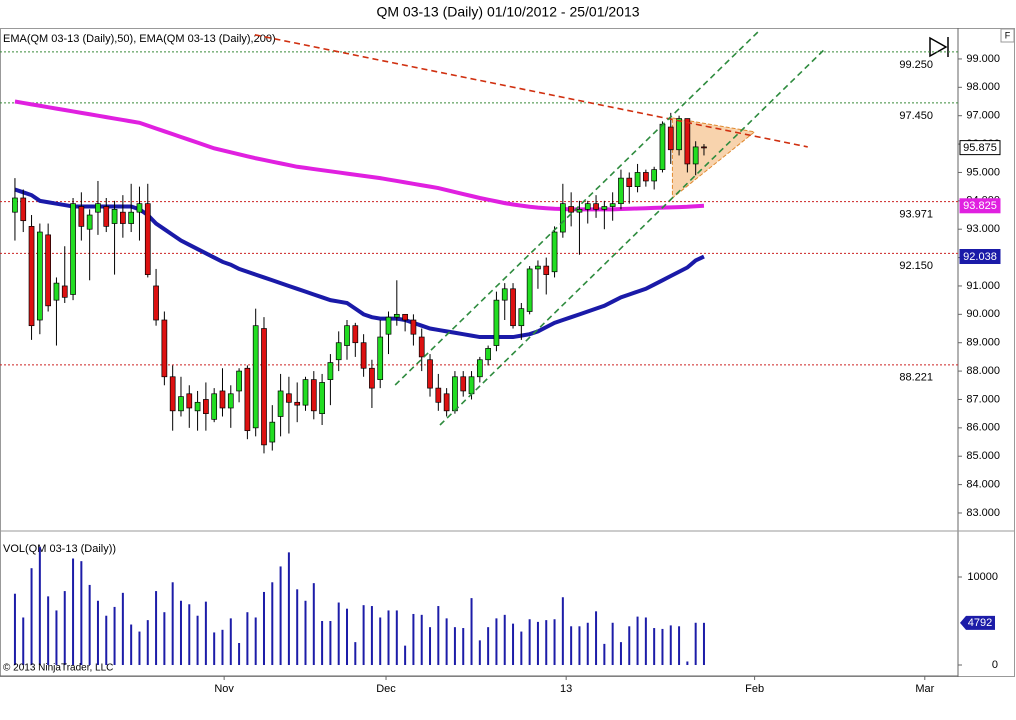  I want to click on panel-button, so click(1007, 35).